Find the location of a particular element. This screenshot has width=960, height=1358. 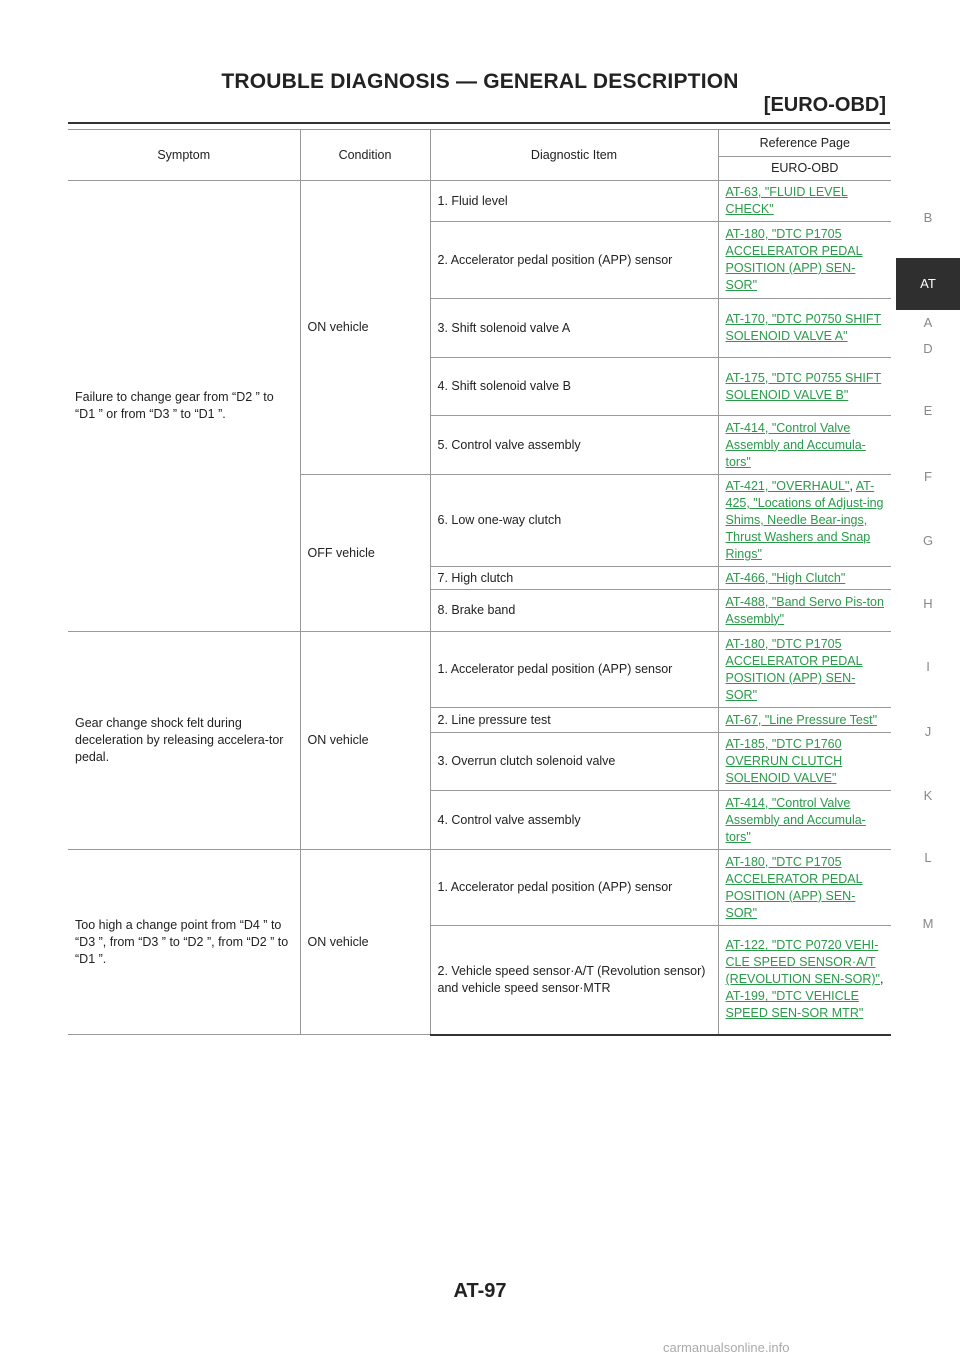

section-tab-h: H is located at coordinates (928, 603).